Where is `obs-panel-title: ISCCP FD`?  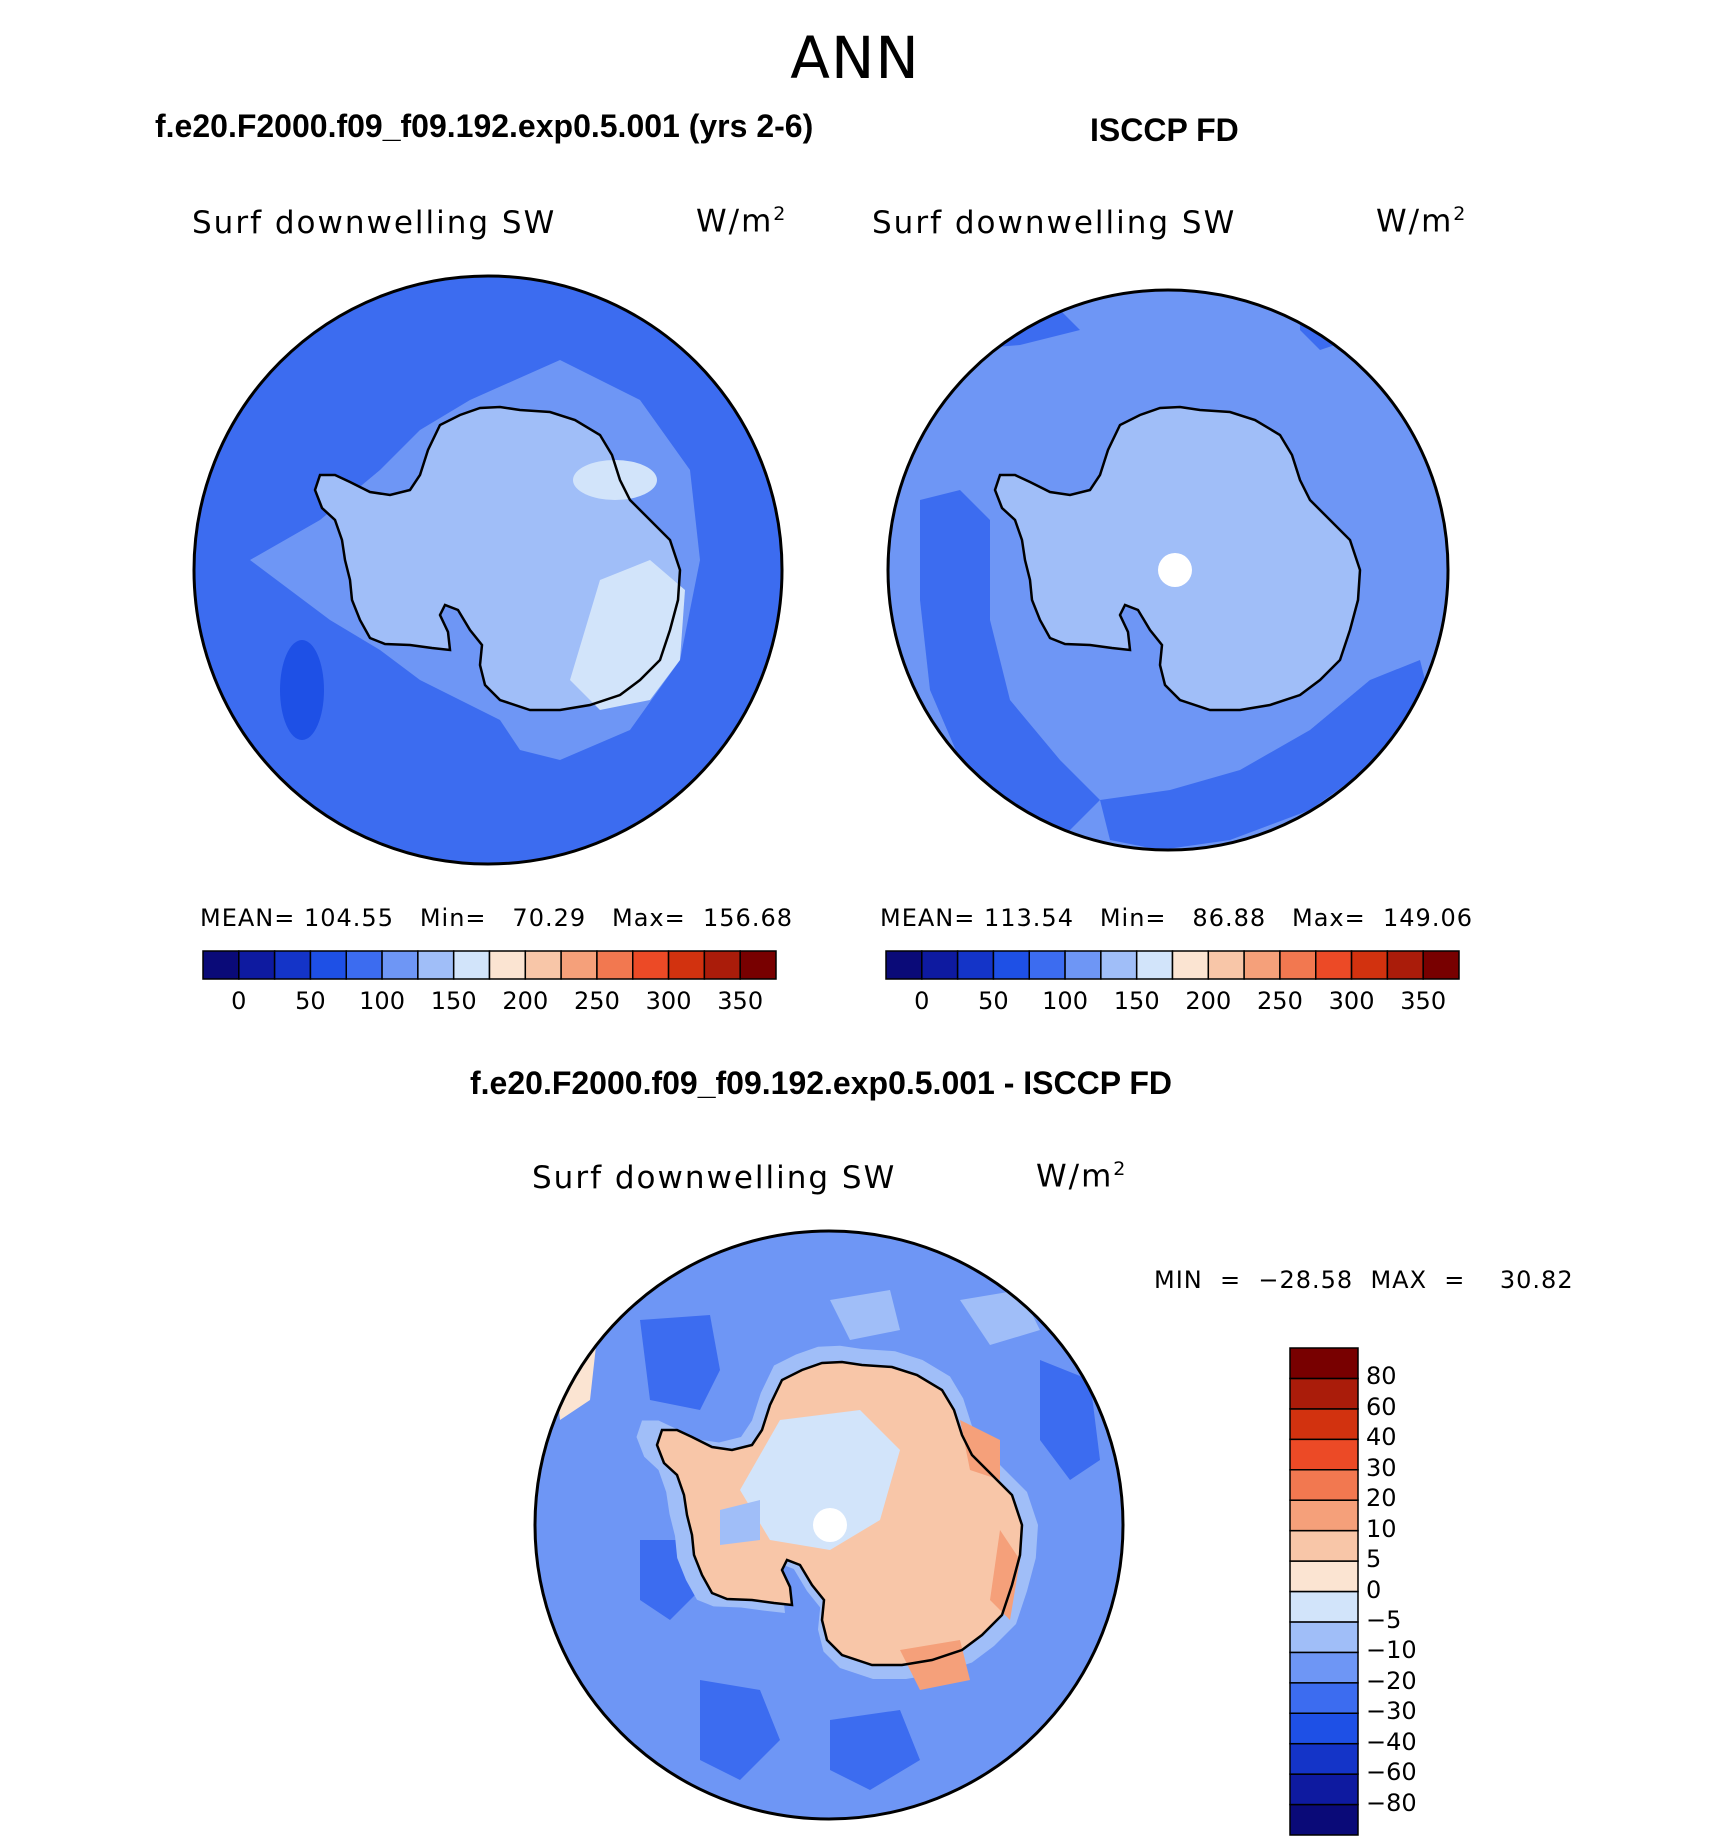
obs-panel-title: ISCCP FD is located at coordinates (1164, 130).